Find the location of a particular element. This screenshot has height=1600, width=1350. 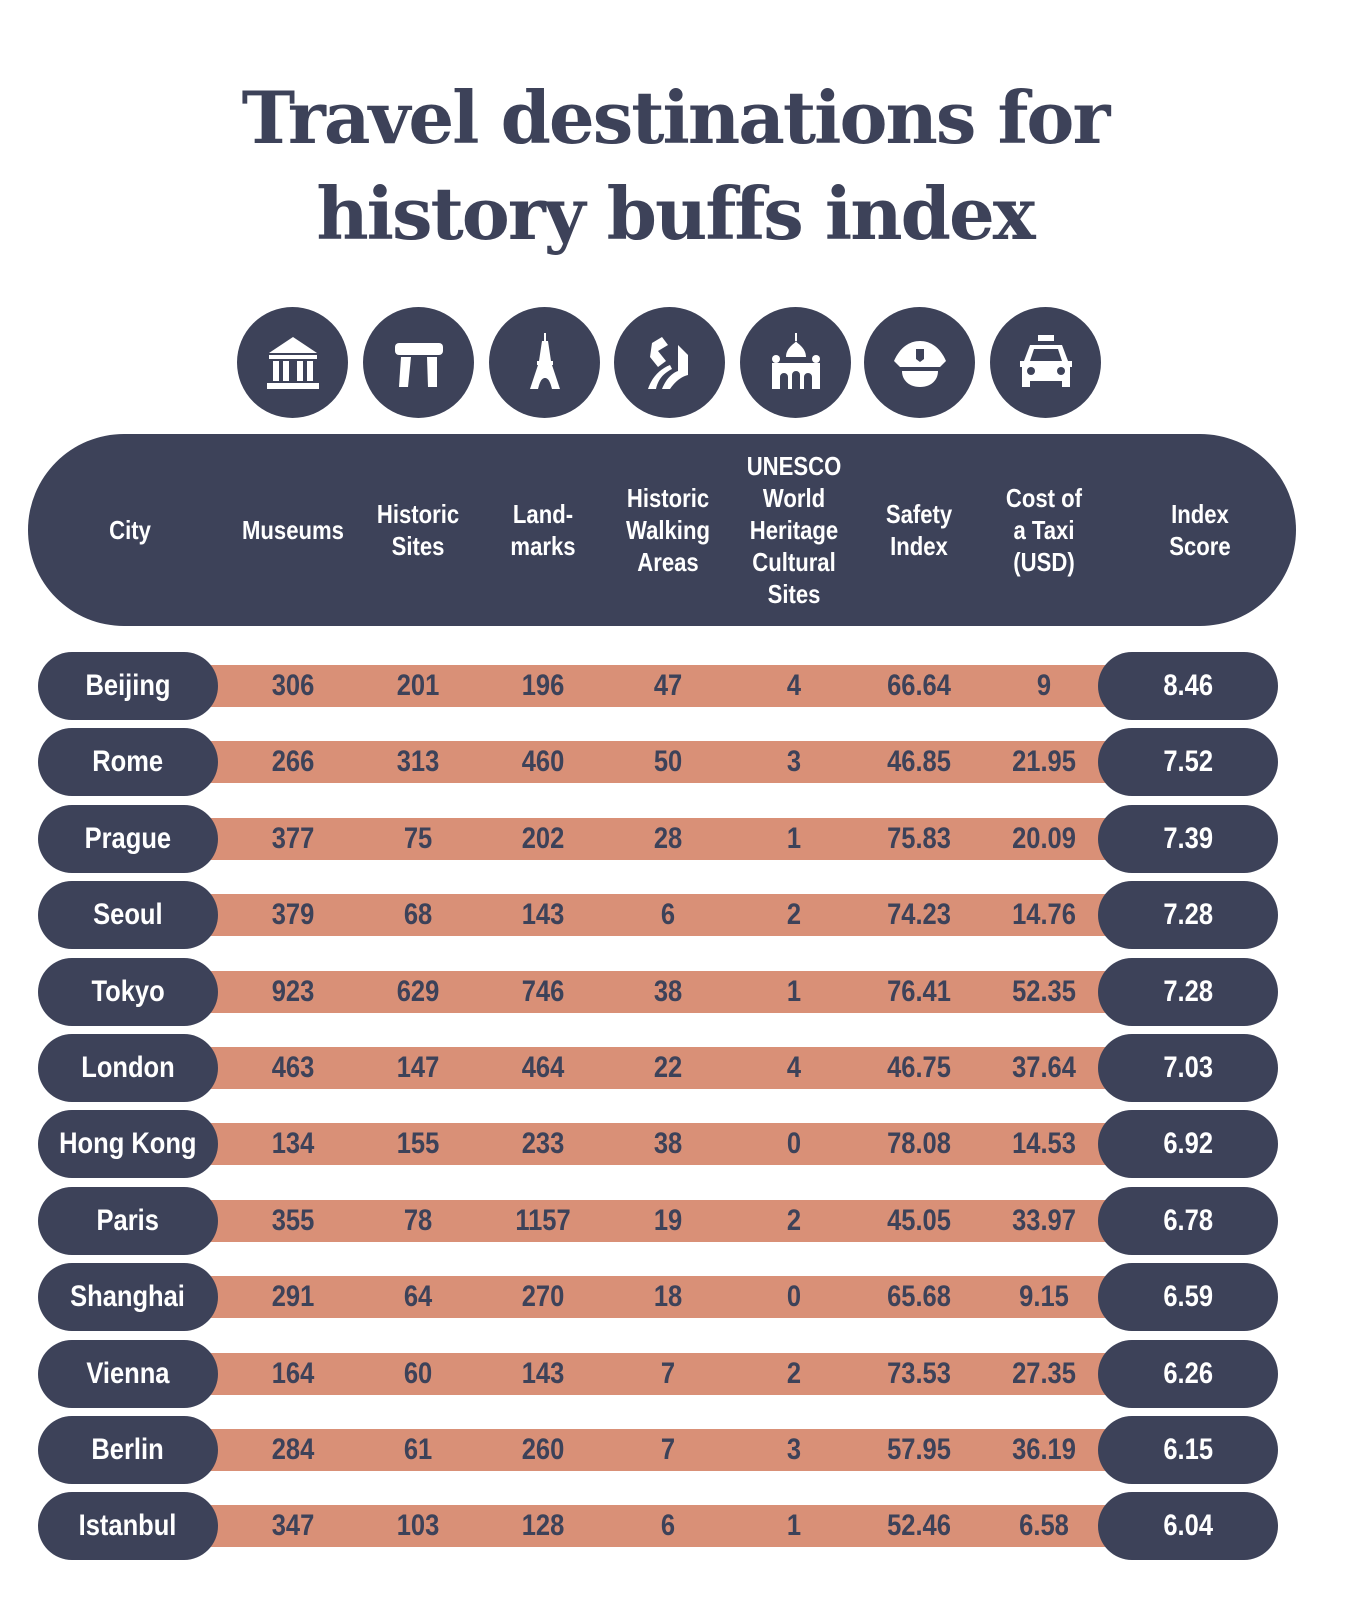

column-header: UNESCO World Heritage Cultural Sites is located at coordinates (794, 530).